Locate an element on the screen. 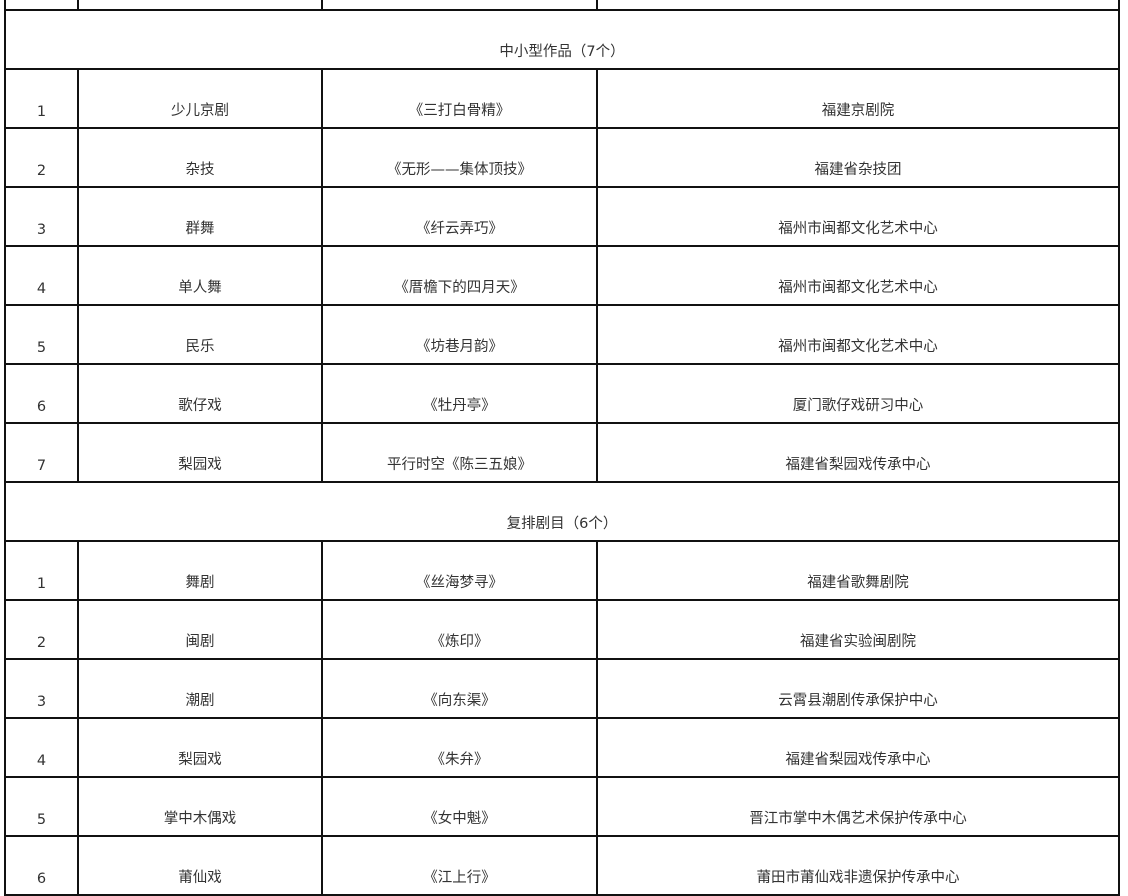  category-cell: 少儿京剧 is located at coordinates (200, 98).